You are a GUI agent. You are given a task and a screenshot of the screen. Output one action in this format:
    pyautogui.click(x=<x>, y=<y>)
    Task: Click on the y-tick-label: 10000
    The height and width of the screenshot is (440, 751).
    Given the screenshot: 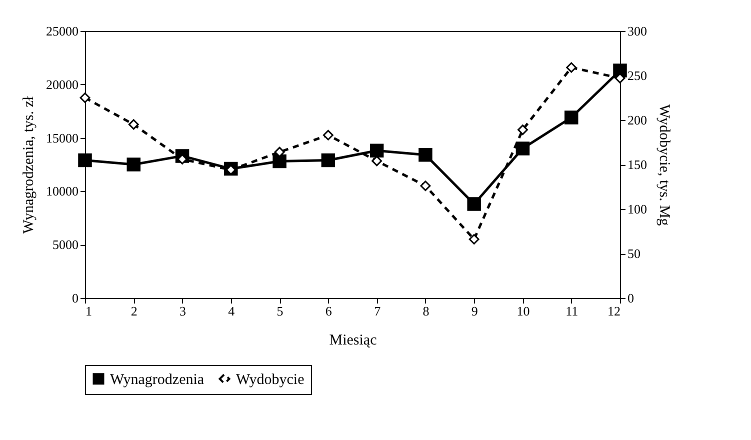 What is the action you would take?
    pyautogui.click(x=62, y=191)
    